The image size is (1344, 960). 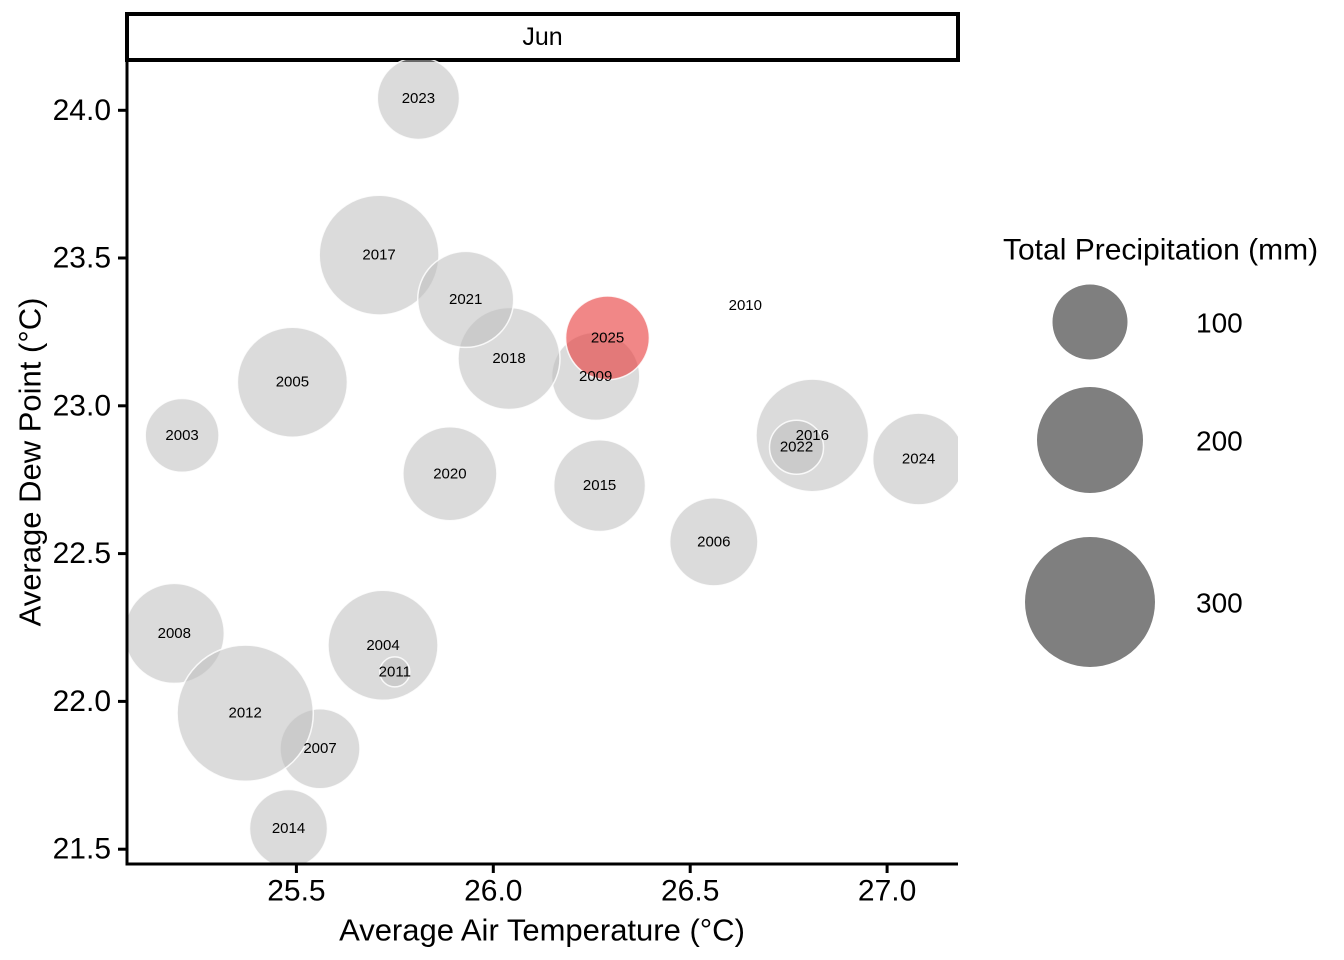 I want to click on bubble-2025, so click(x=607, y=338).